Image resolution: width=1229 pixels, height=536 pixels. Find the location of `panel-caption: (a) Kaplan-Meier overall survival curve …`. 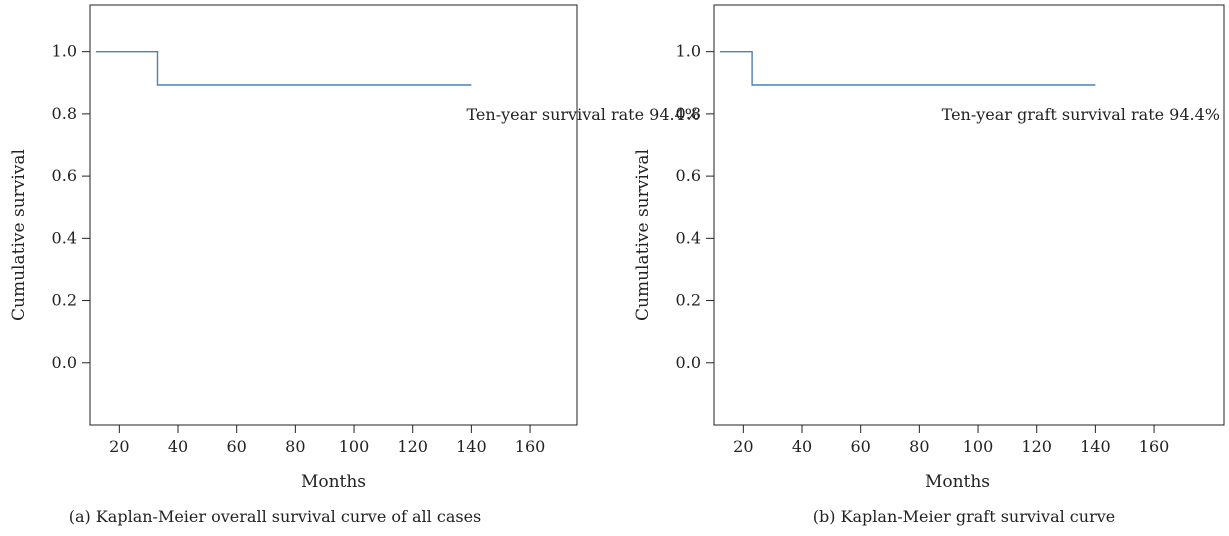

panel-caption: (a) Kaplan-Meier overall survival curve … is located at coordinates (275, 516).